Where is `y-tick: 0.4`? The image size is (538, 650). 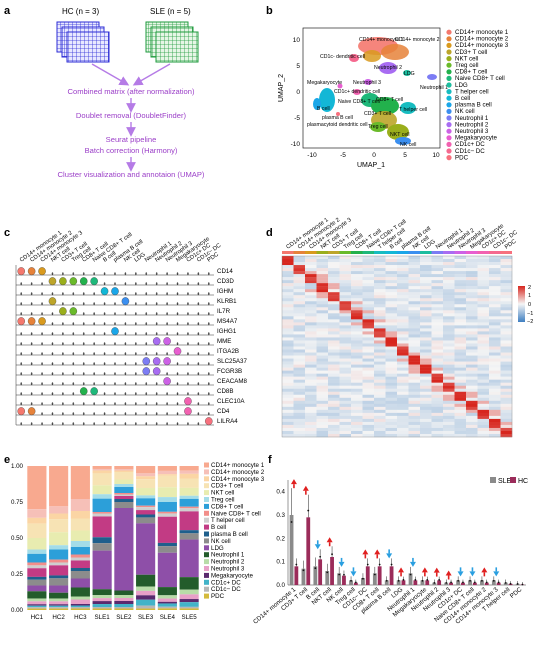 y-tick: 0.4 is located at coordinates (280, 492).